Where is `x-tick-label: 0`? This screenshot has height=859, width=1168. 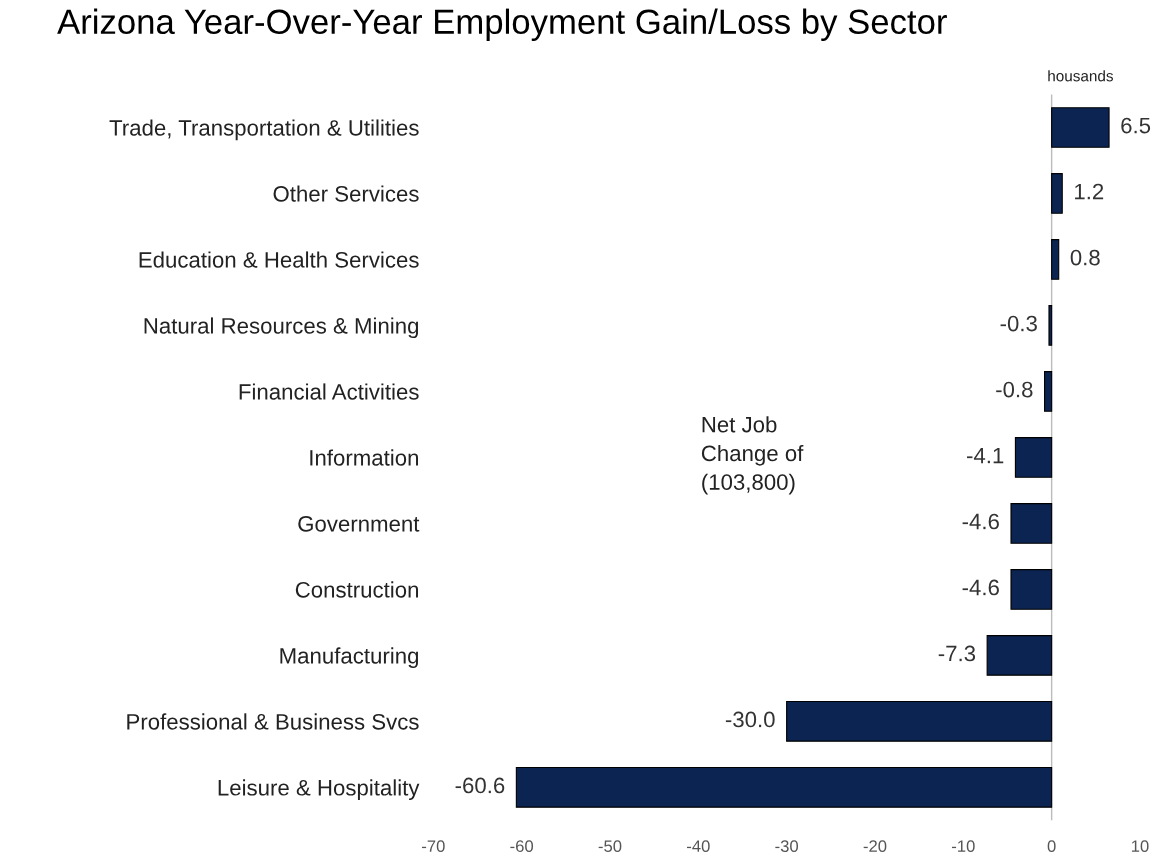 x-tick-label: 0 is located at coordinates (1051, 846).